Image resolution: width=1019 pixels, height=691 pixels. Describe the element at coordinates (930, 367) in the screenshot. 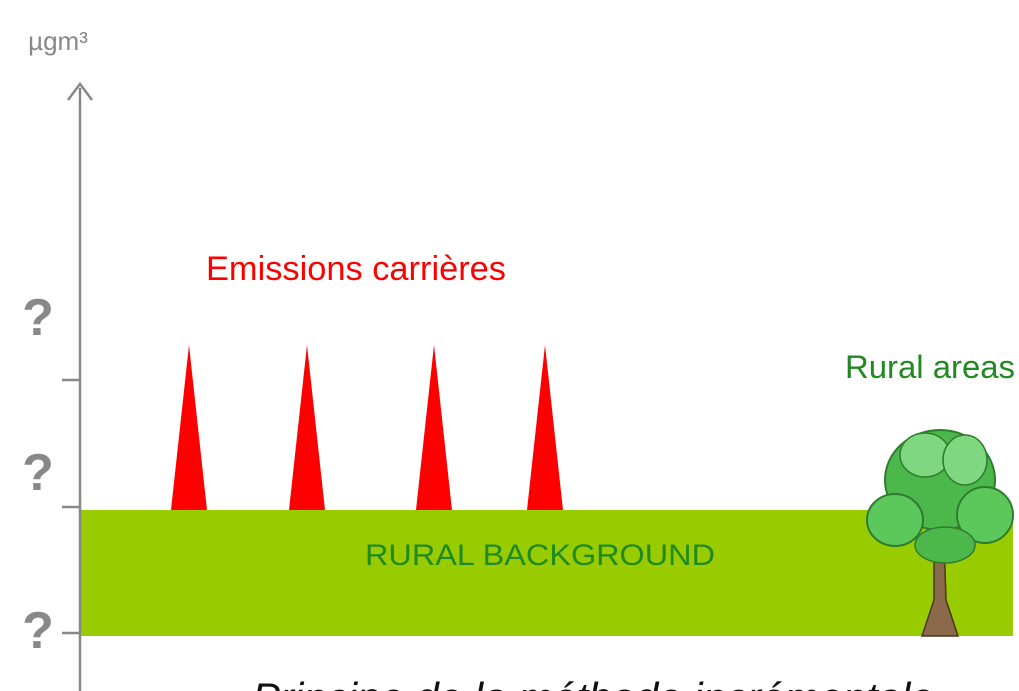

I see `rural-areas-label: Rural areas` at that location.